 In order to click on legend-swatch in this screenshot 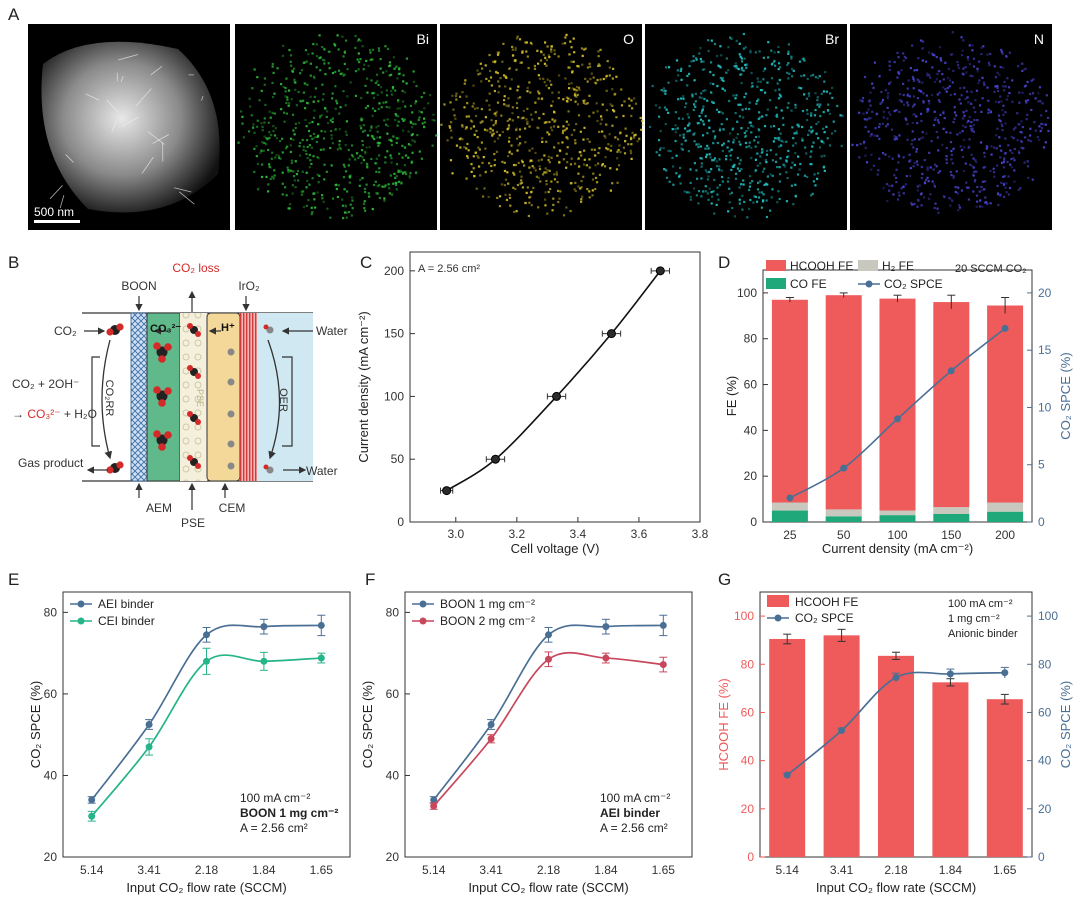, I will do `click(776, 265)`.